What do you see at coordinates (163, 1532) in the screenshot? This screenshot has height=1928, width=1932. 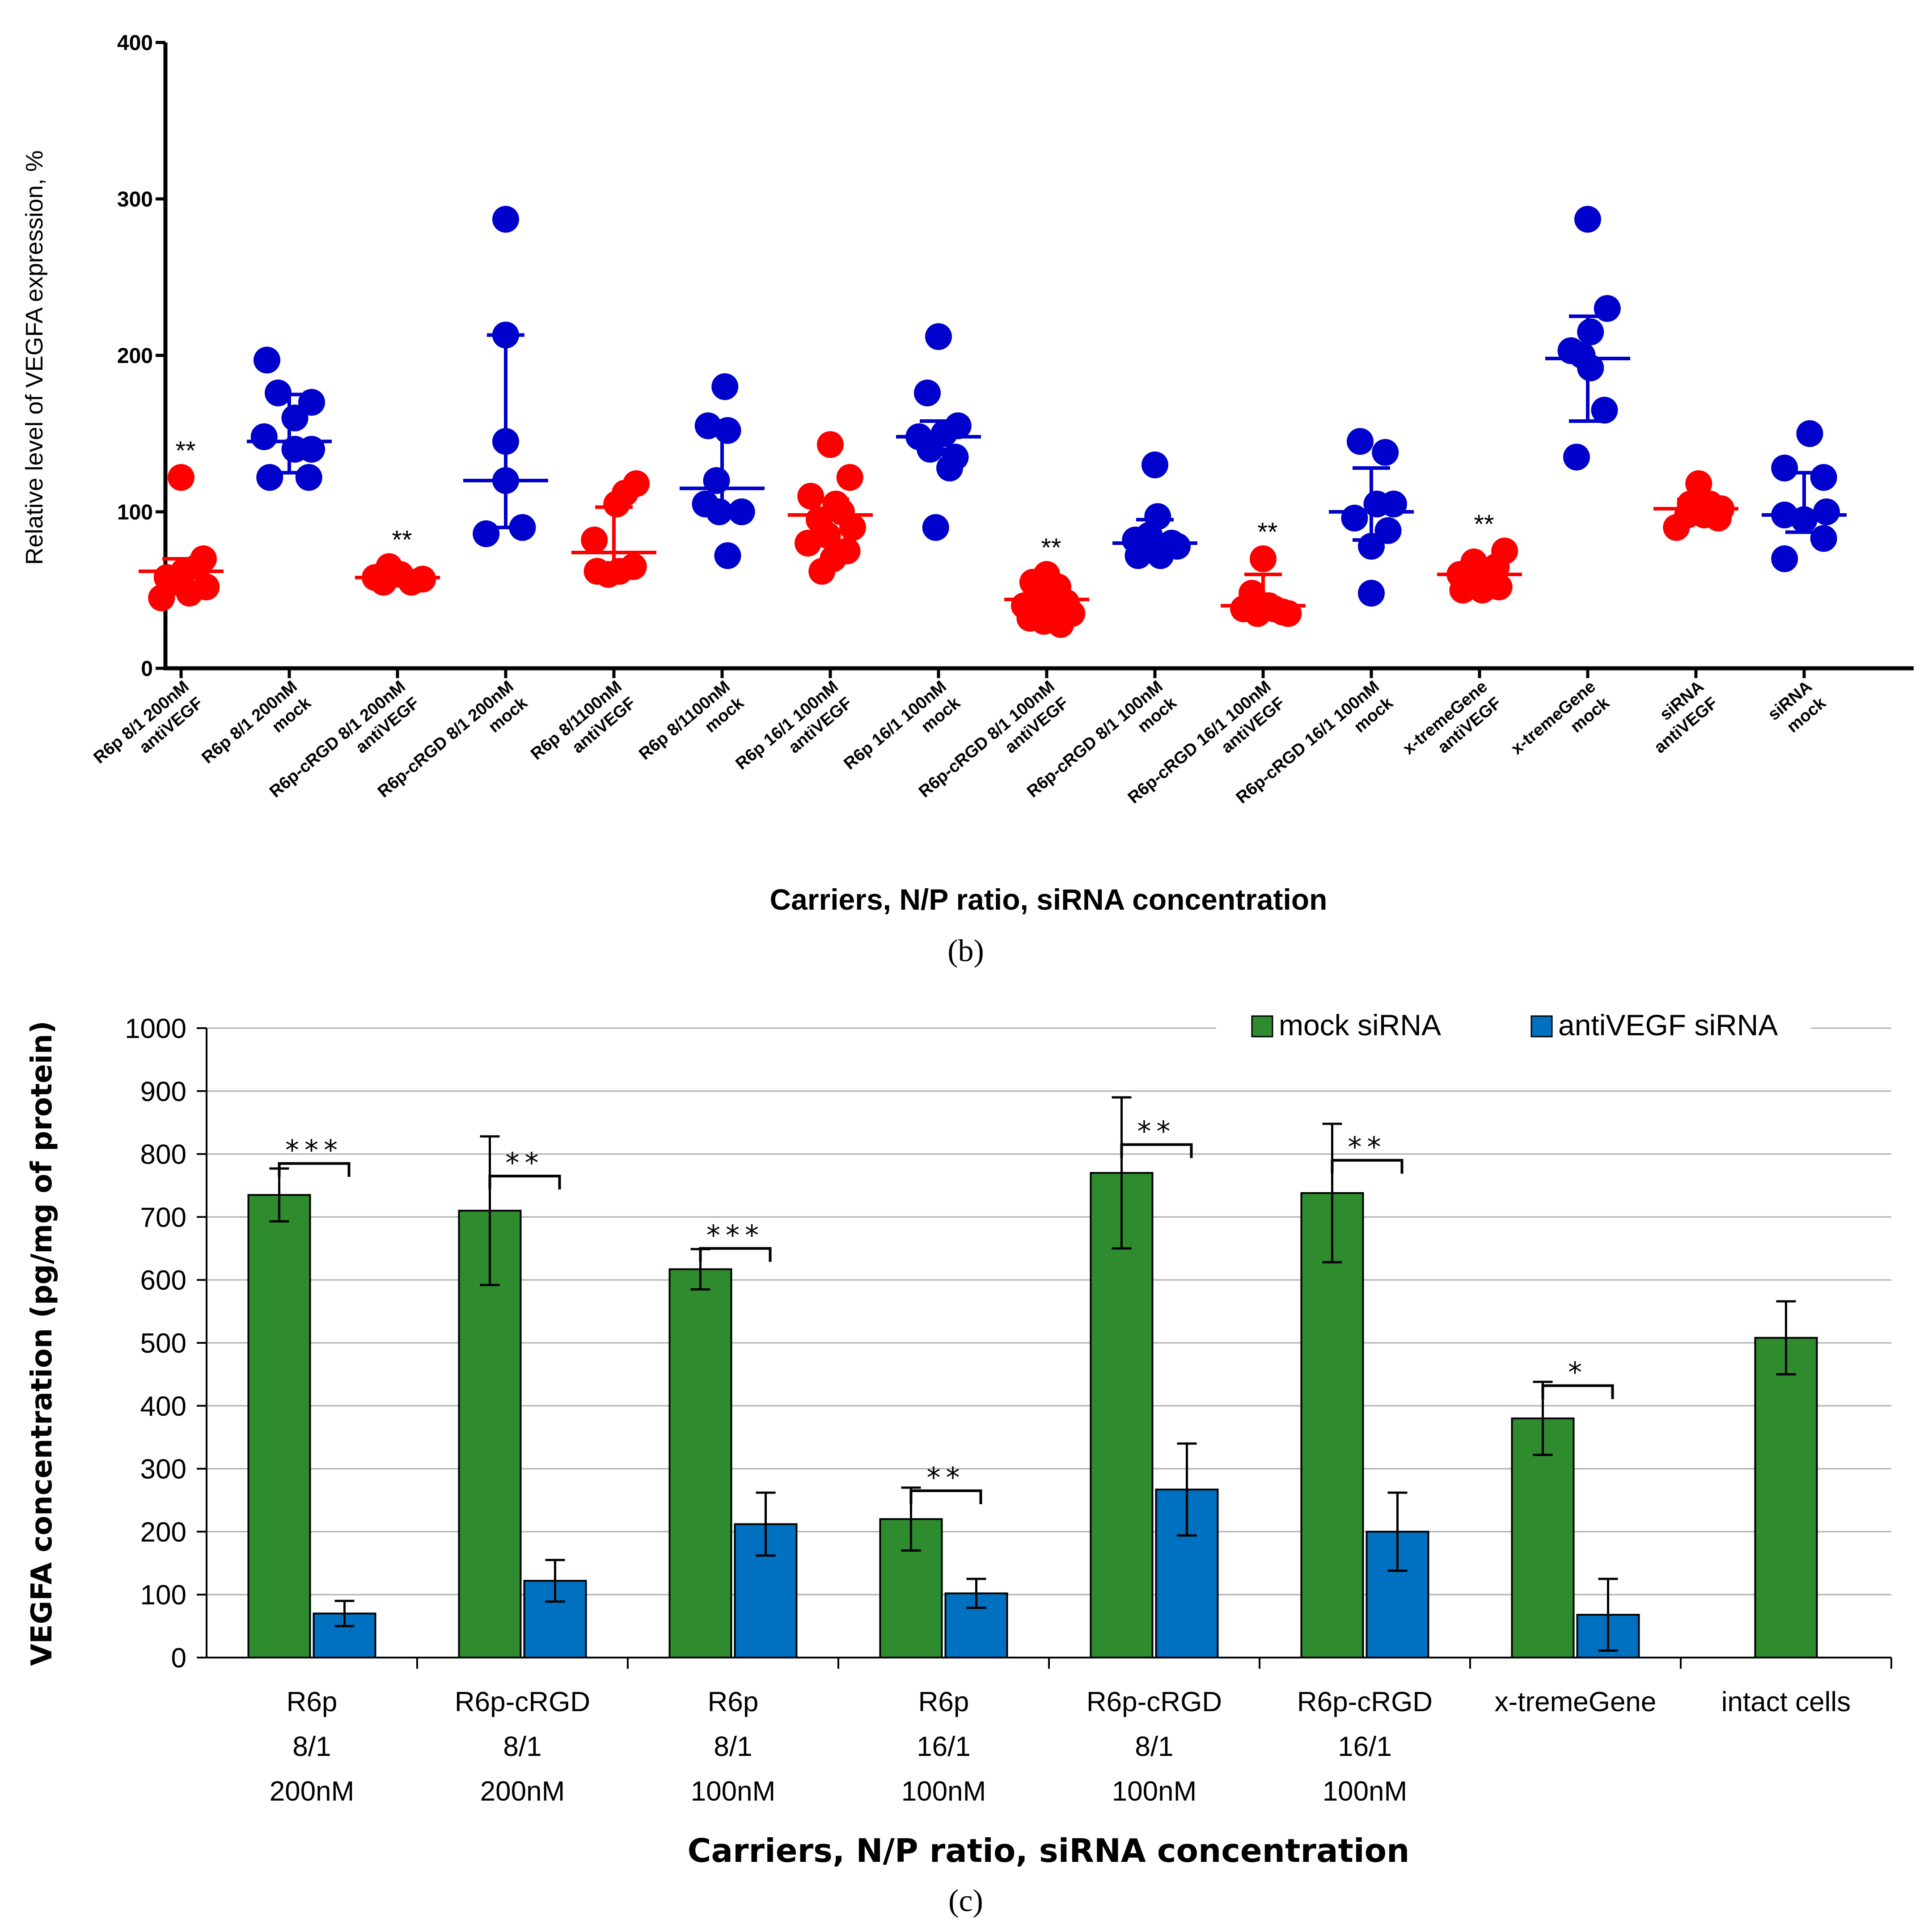 I see `bar-y-tick-label: 200` at bounding box center [163, 1532].